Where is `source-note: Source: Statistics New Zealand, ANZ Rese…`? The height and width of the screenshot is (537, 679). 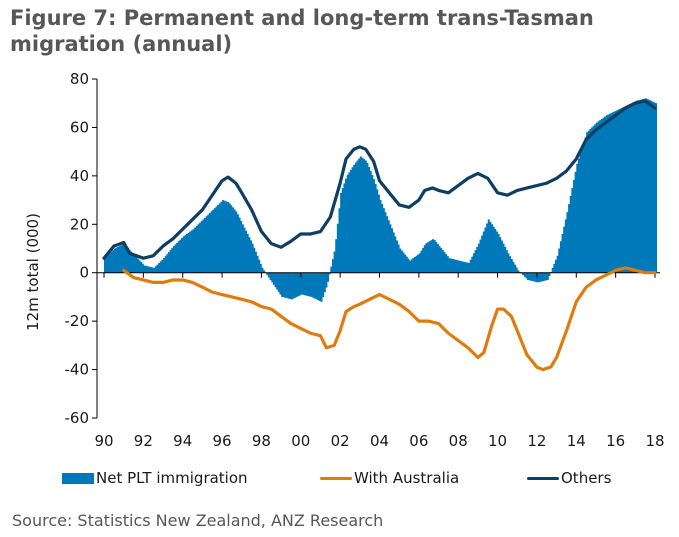
source-note: Source: Statistics New Zealand, ANZ Rese… is located at coordinates (198, 520).